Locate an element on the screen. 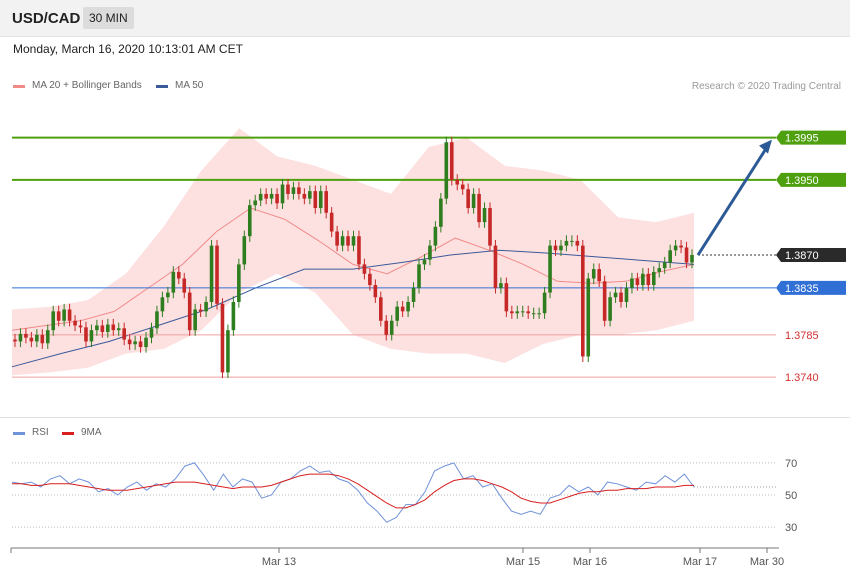  rsi-ma-legend-swatch is located at coordinates (68, 433).